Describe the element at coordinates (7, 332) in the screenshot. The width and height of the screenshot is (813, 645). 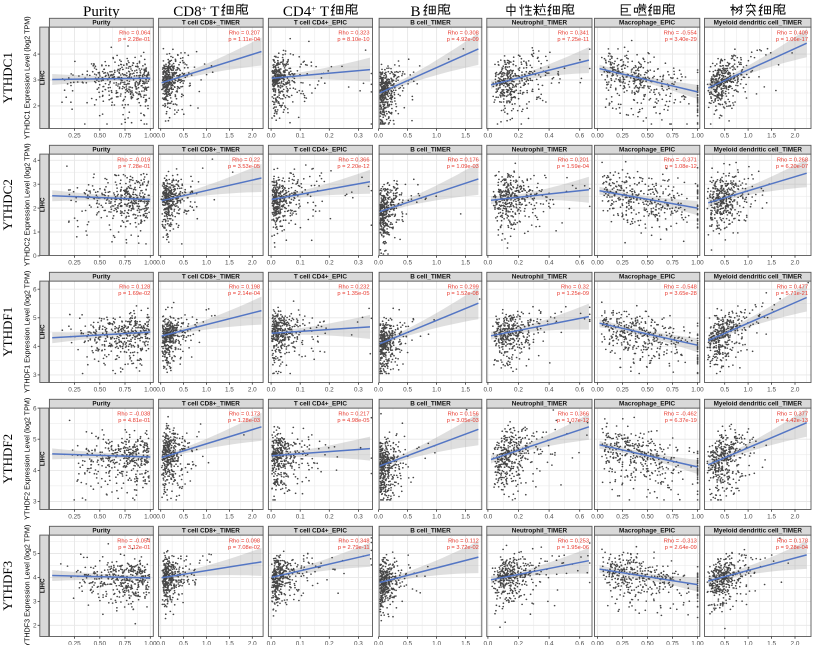
I see `svg-text: YTHDF1` at that location.